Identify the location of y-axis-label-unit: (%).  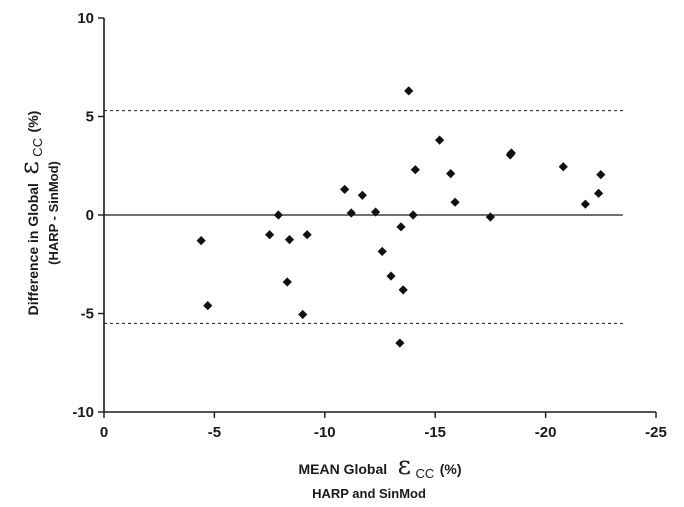
(33, 122).